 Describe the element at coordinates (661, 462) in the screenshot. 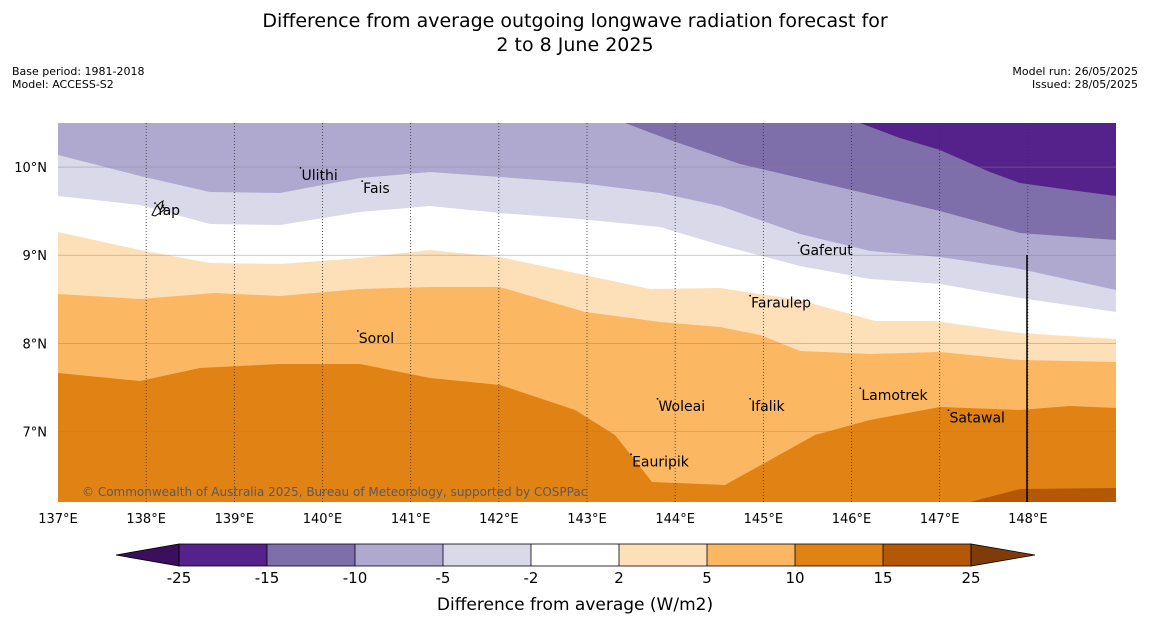

I see `place-label-eauripik: Eauripik` at that location.